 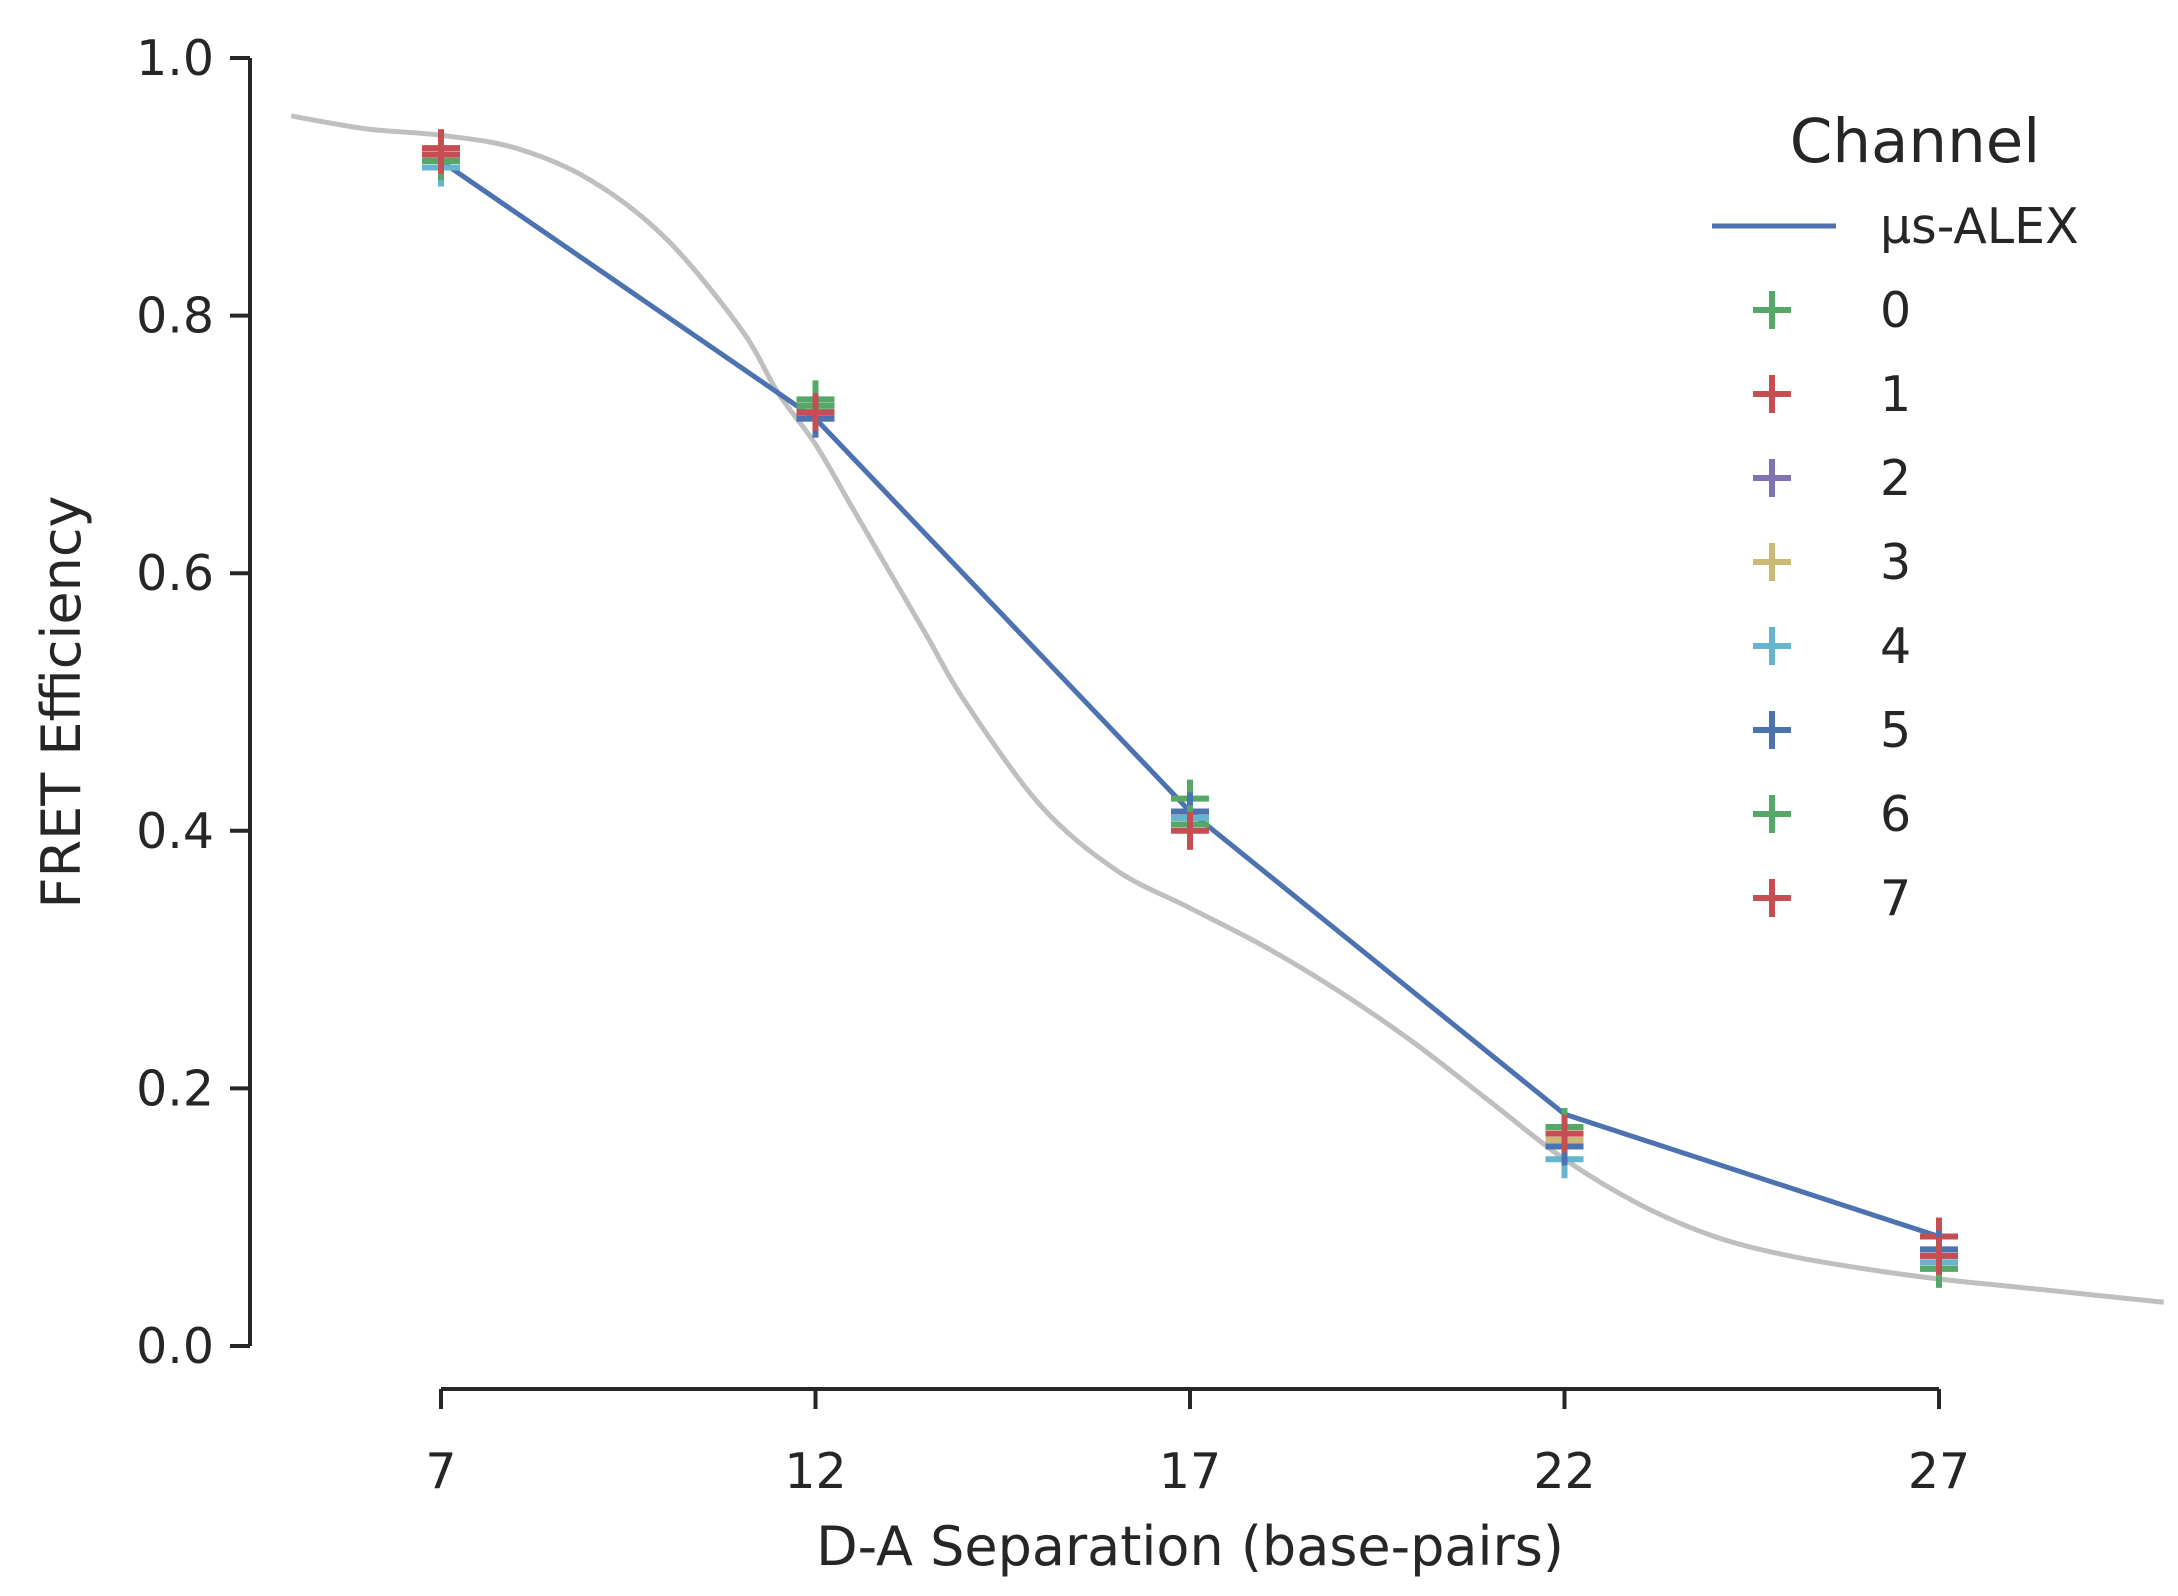 What do you see at coordinates (141, 702) in the screenshot?
I see `y-axis: 0.0 0.2 0.4 0.6 0.8 1.0 FRET Efficiency` at bounding box center [141, 702].